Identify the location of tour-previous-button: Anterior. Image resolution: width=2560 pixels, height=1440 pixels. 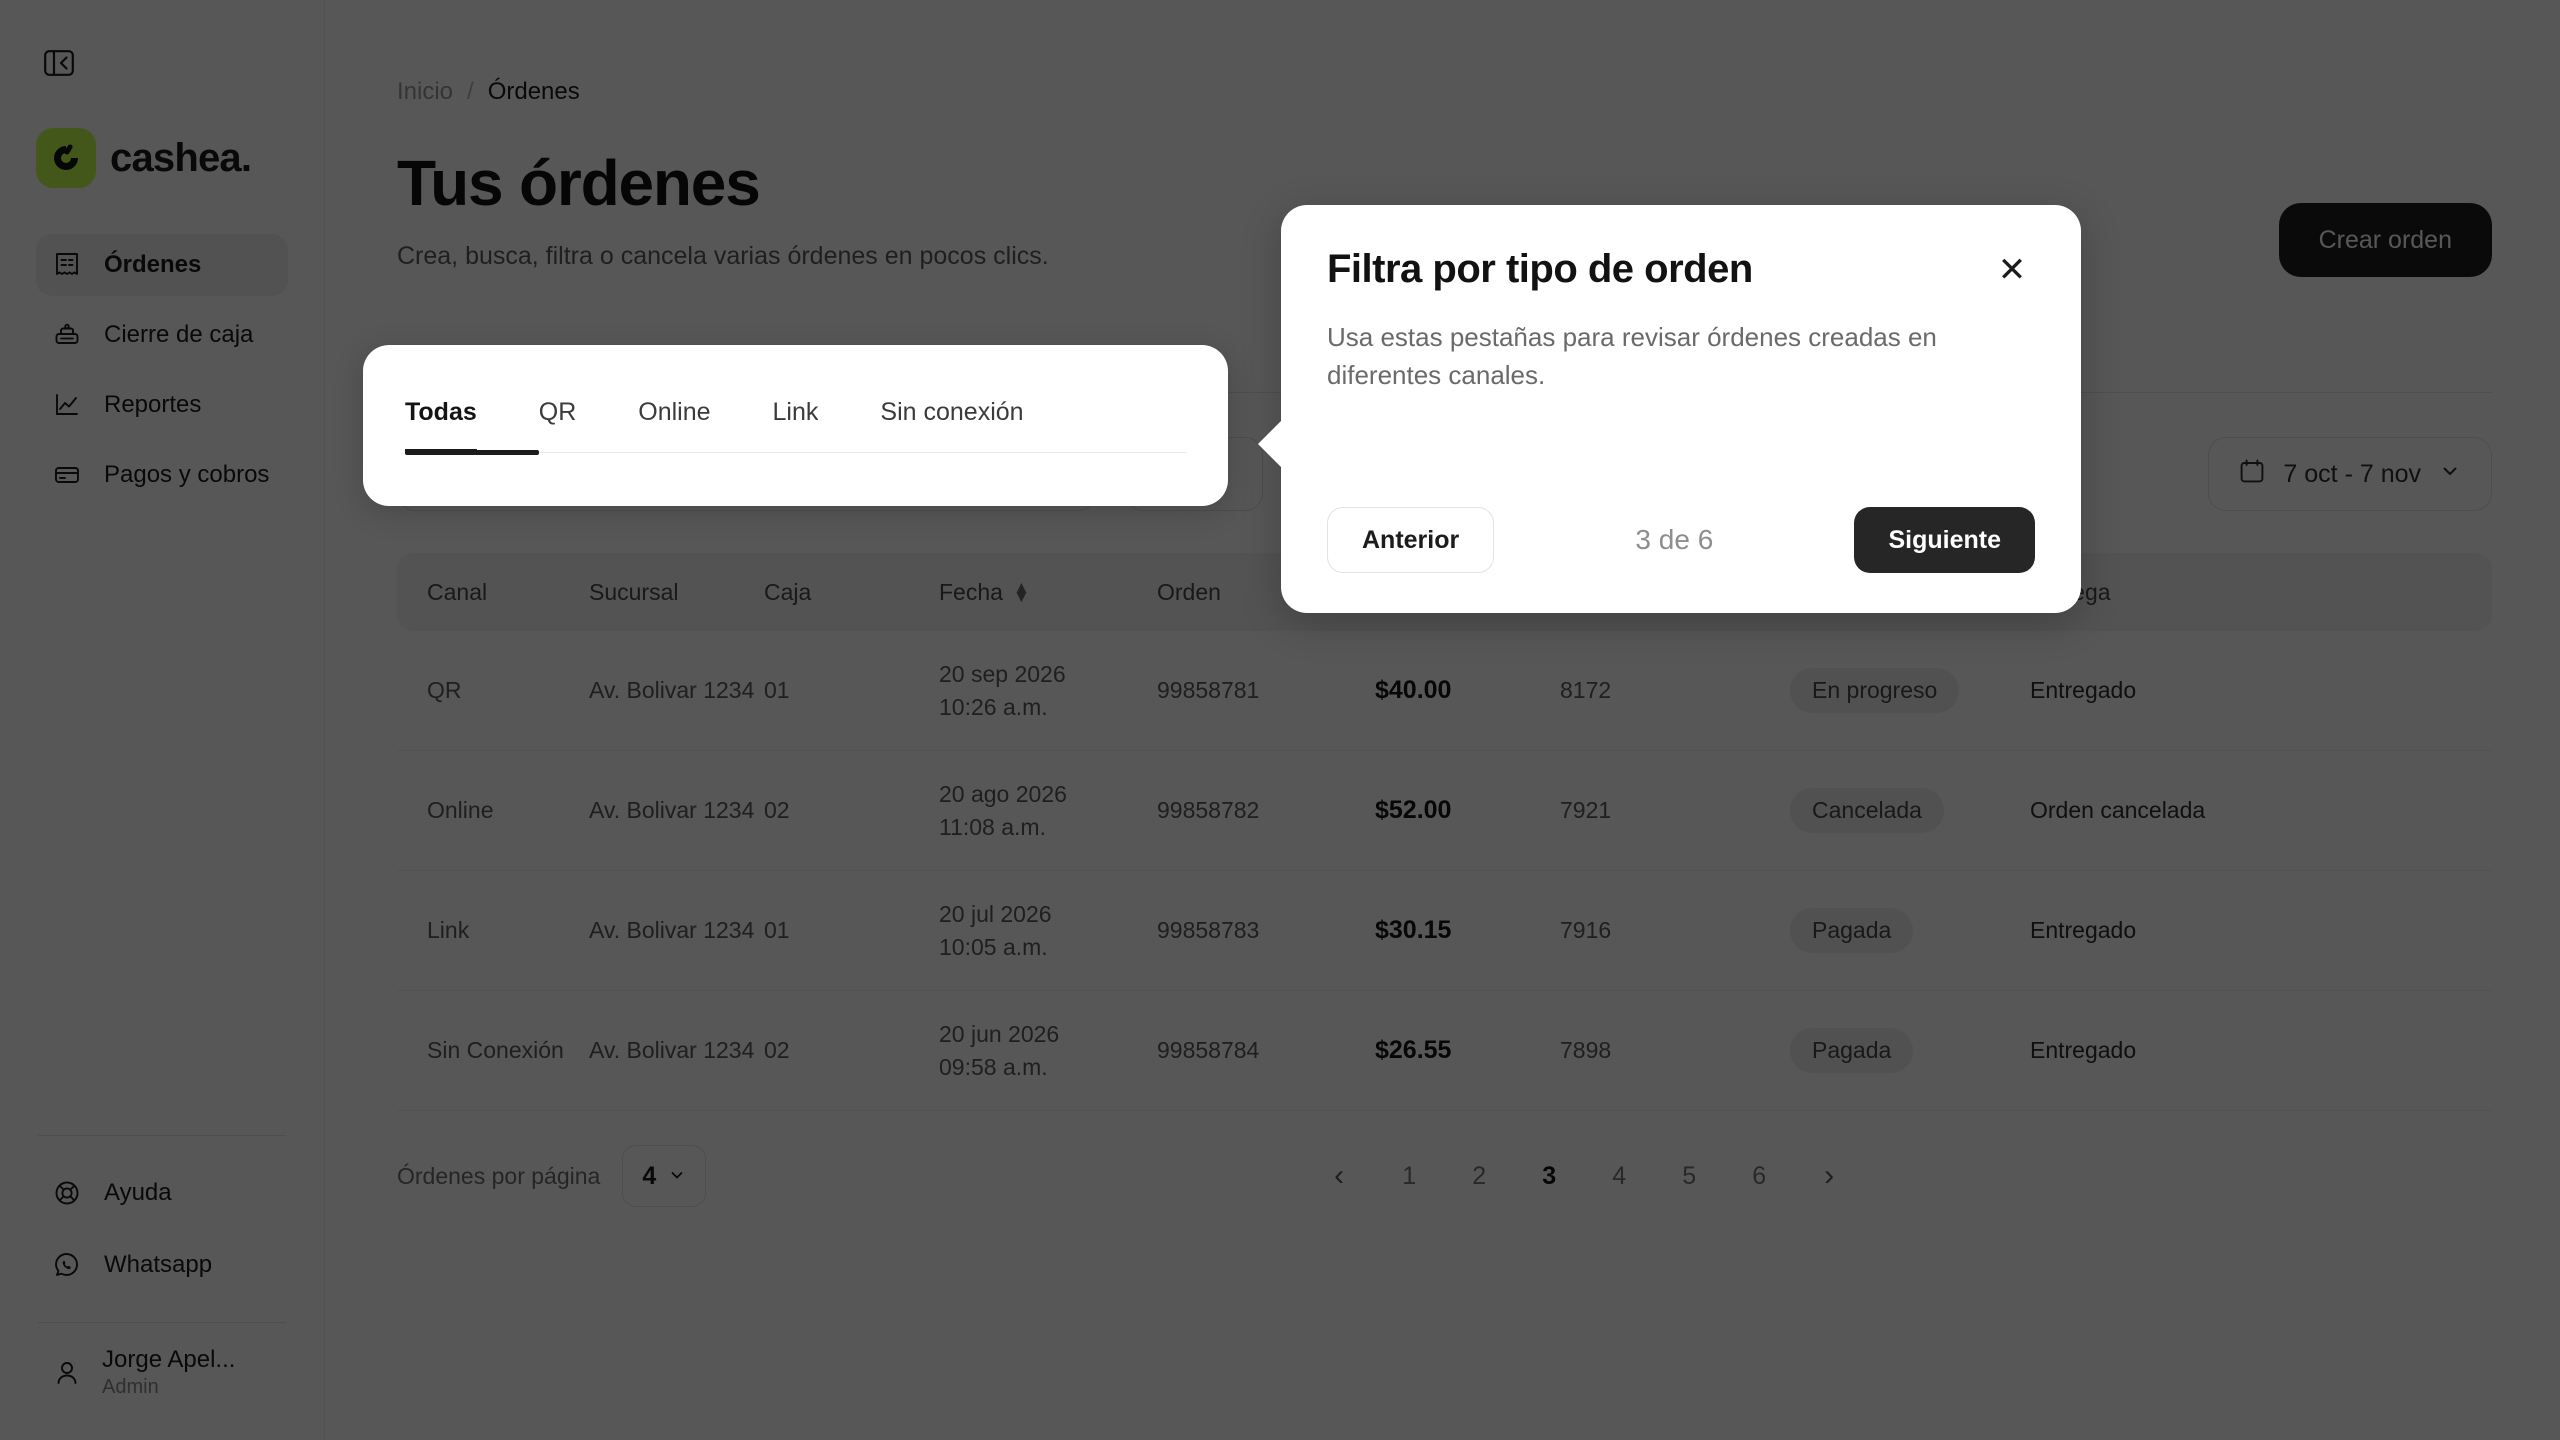
(1411, 540).